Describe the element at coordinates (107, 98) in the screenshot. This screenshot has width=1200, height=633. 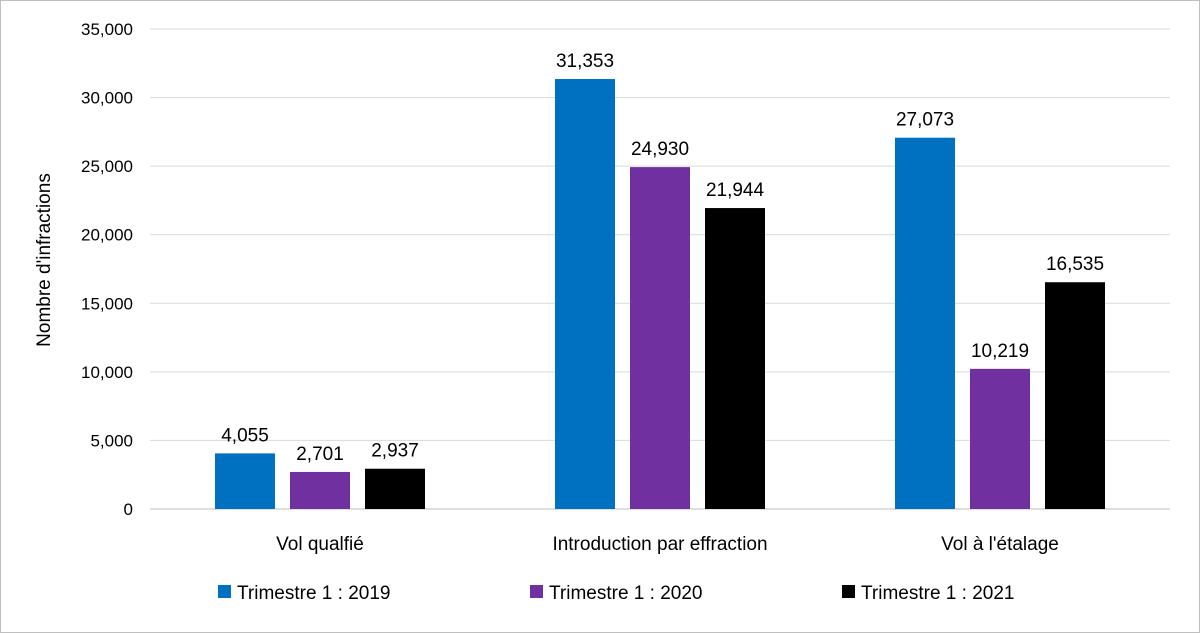
I see `y-tick-label: 30,000` at that location.